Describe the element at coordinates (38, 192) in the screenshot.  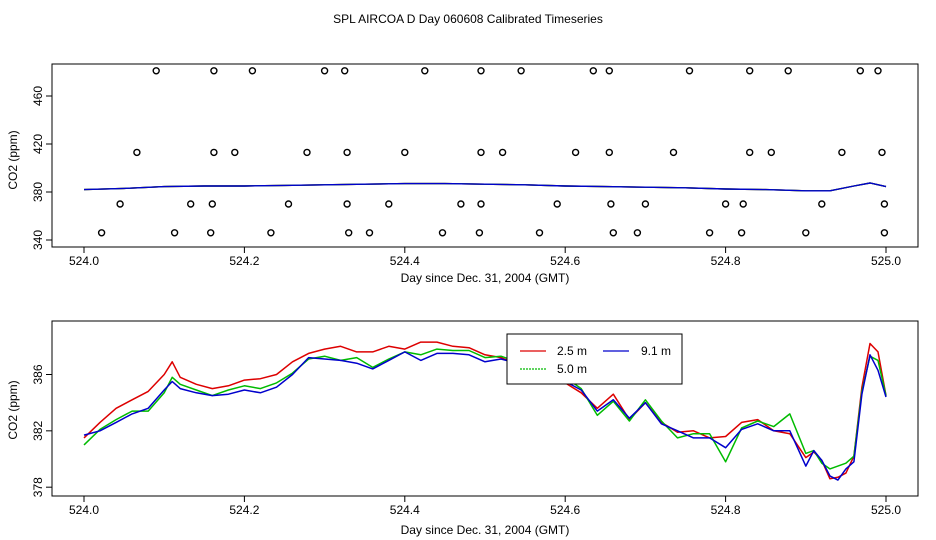
I see `top-y-tick-label: 380` at that location.